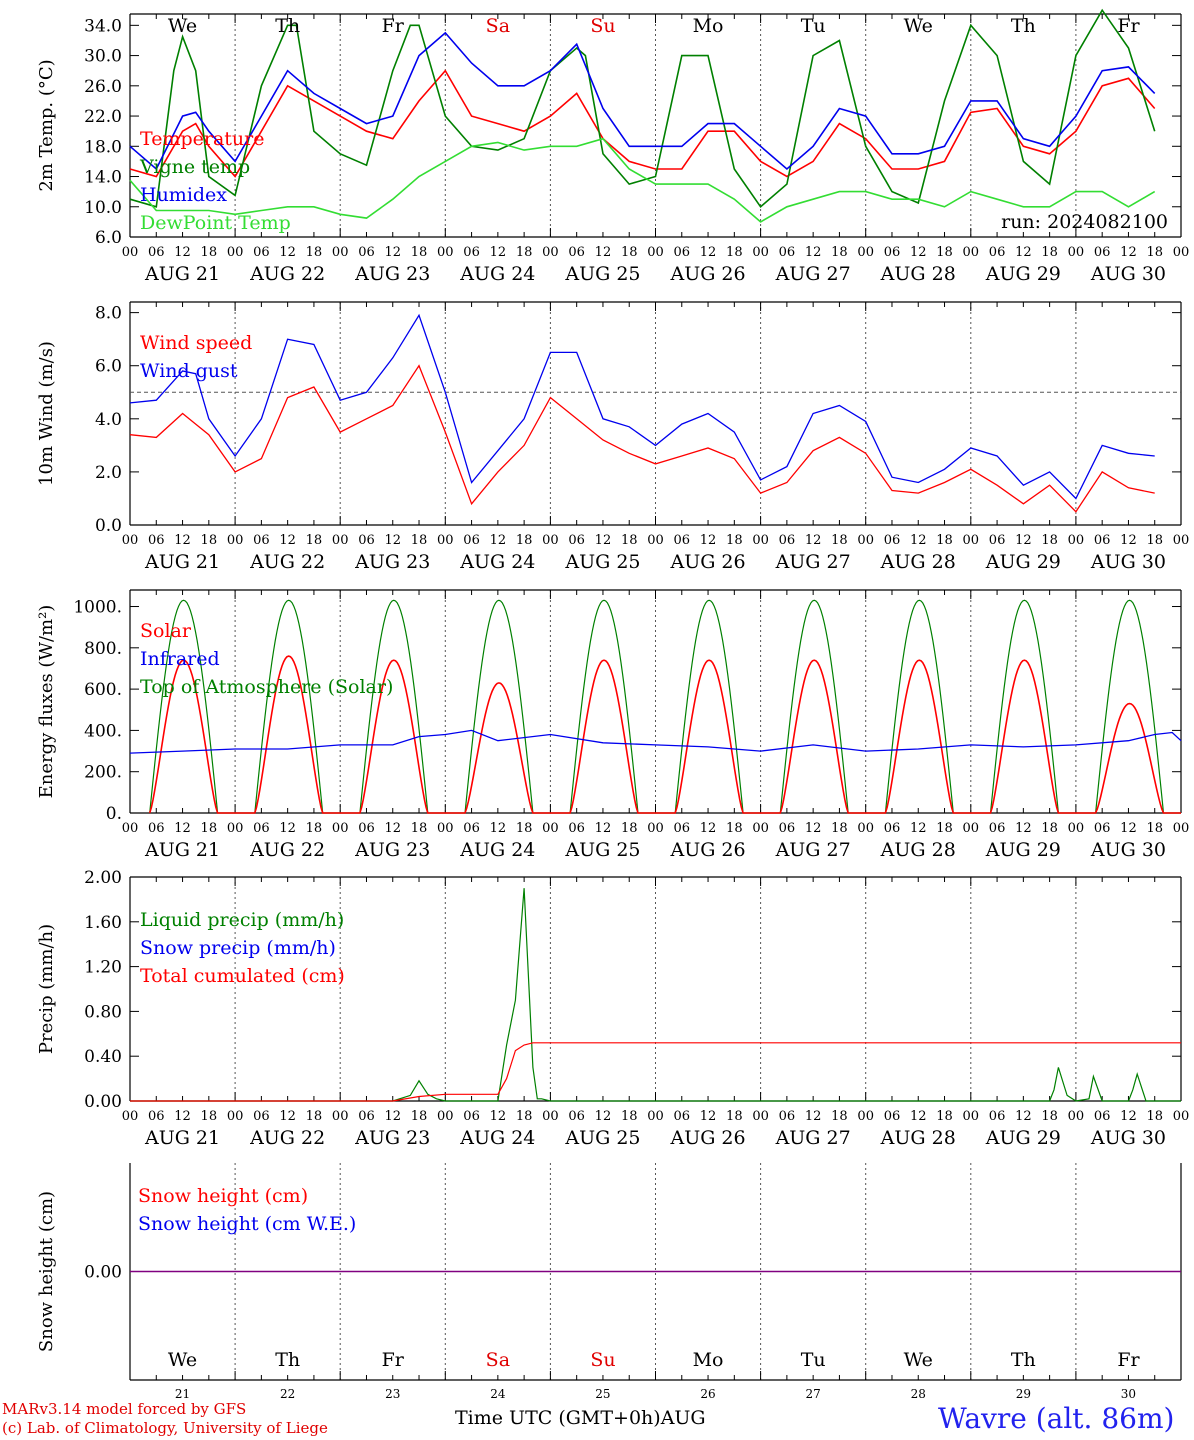 This screenshot has width=1194, height=1440. Describe the element at coordinates (602, 1138) in the screenshot. I see `date-label: AUG 25` at that location.